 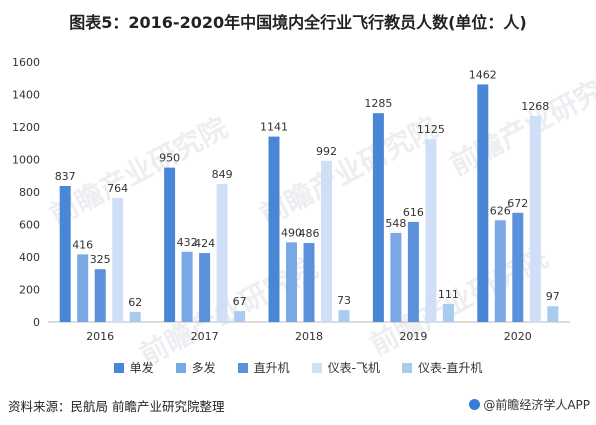 I want to click on data-label: 67, so click(x=240, y=301).